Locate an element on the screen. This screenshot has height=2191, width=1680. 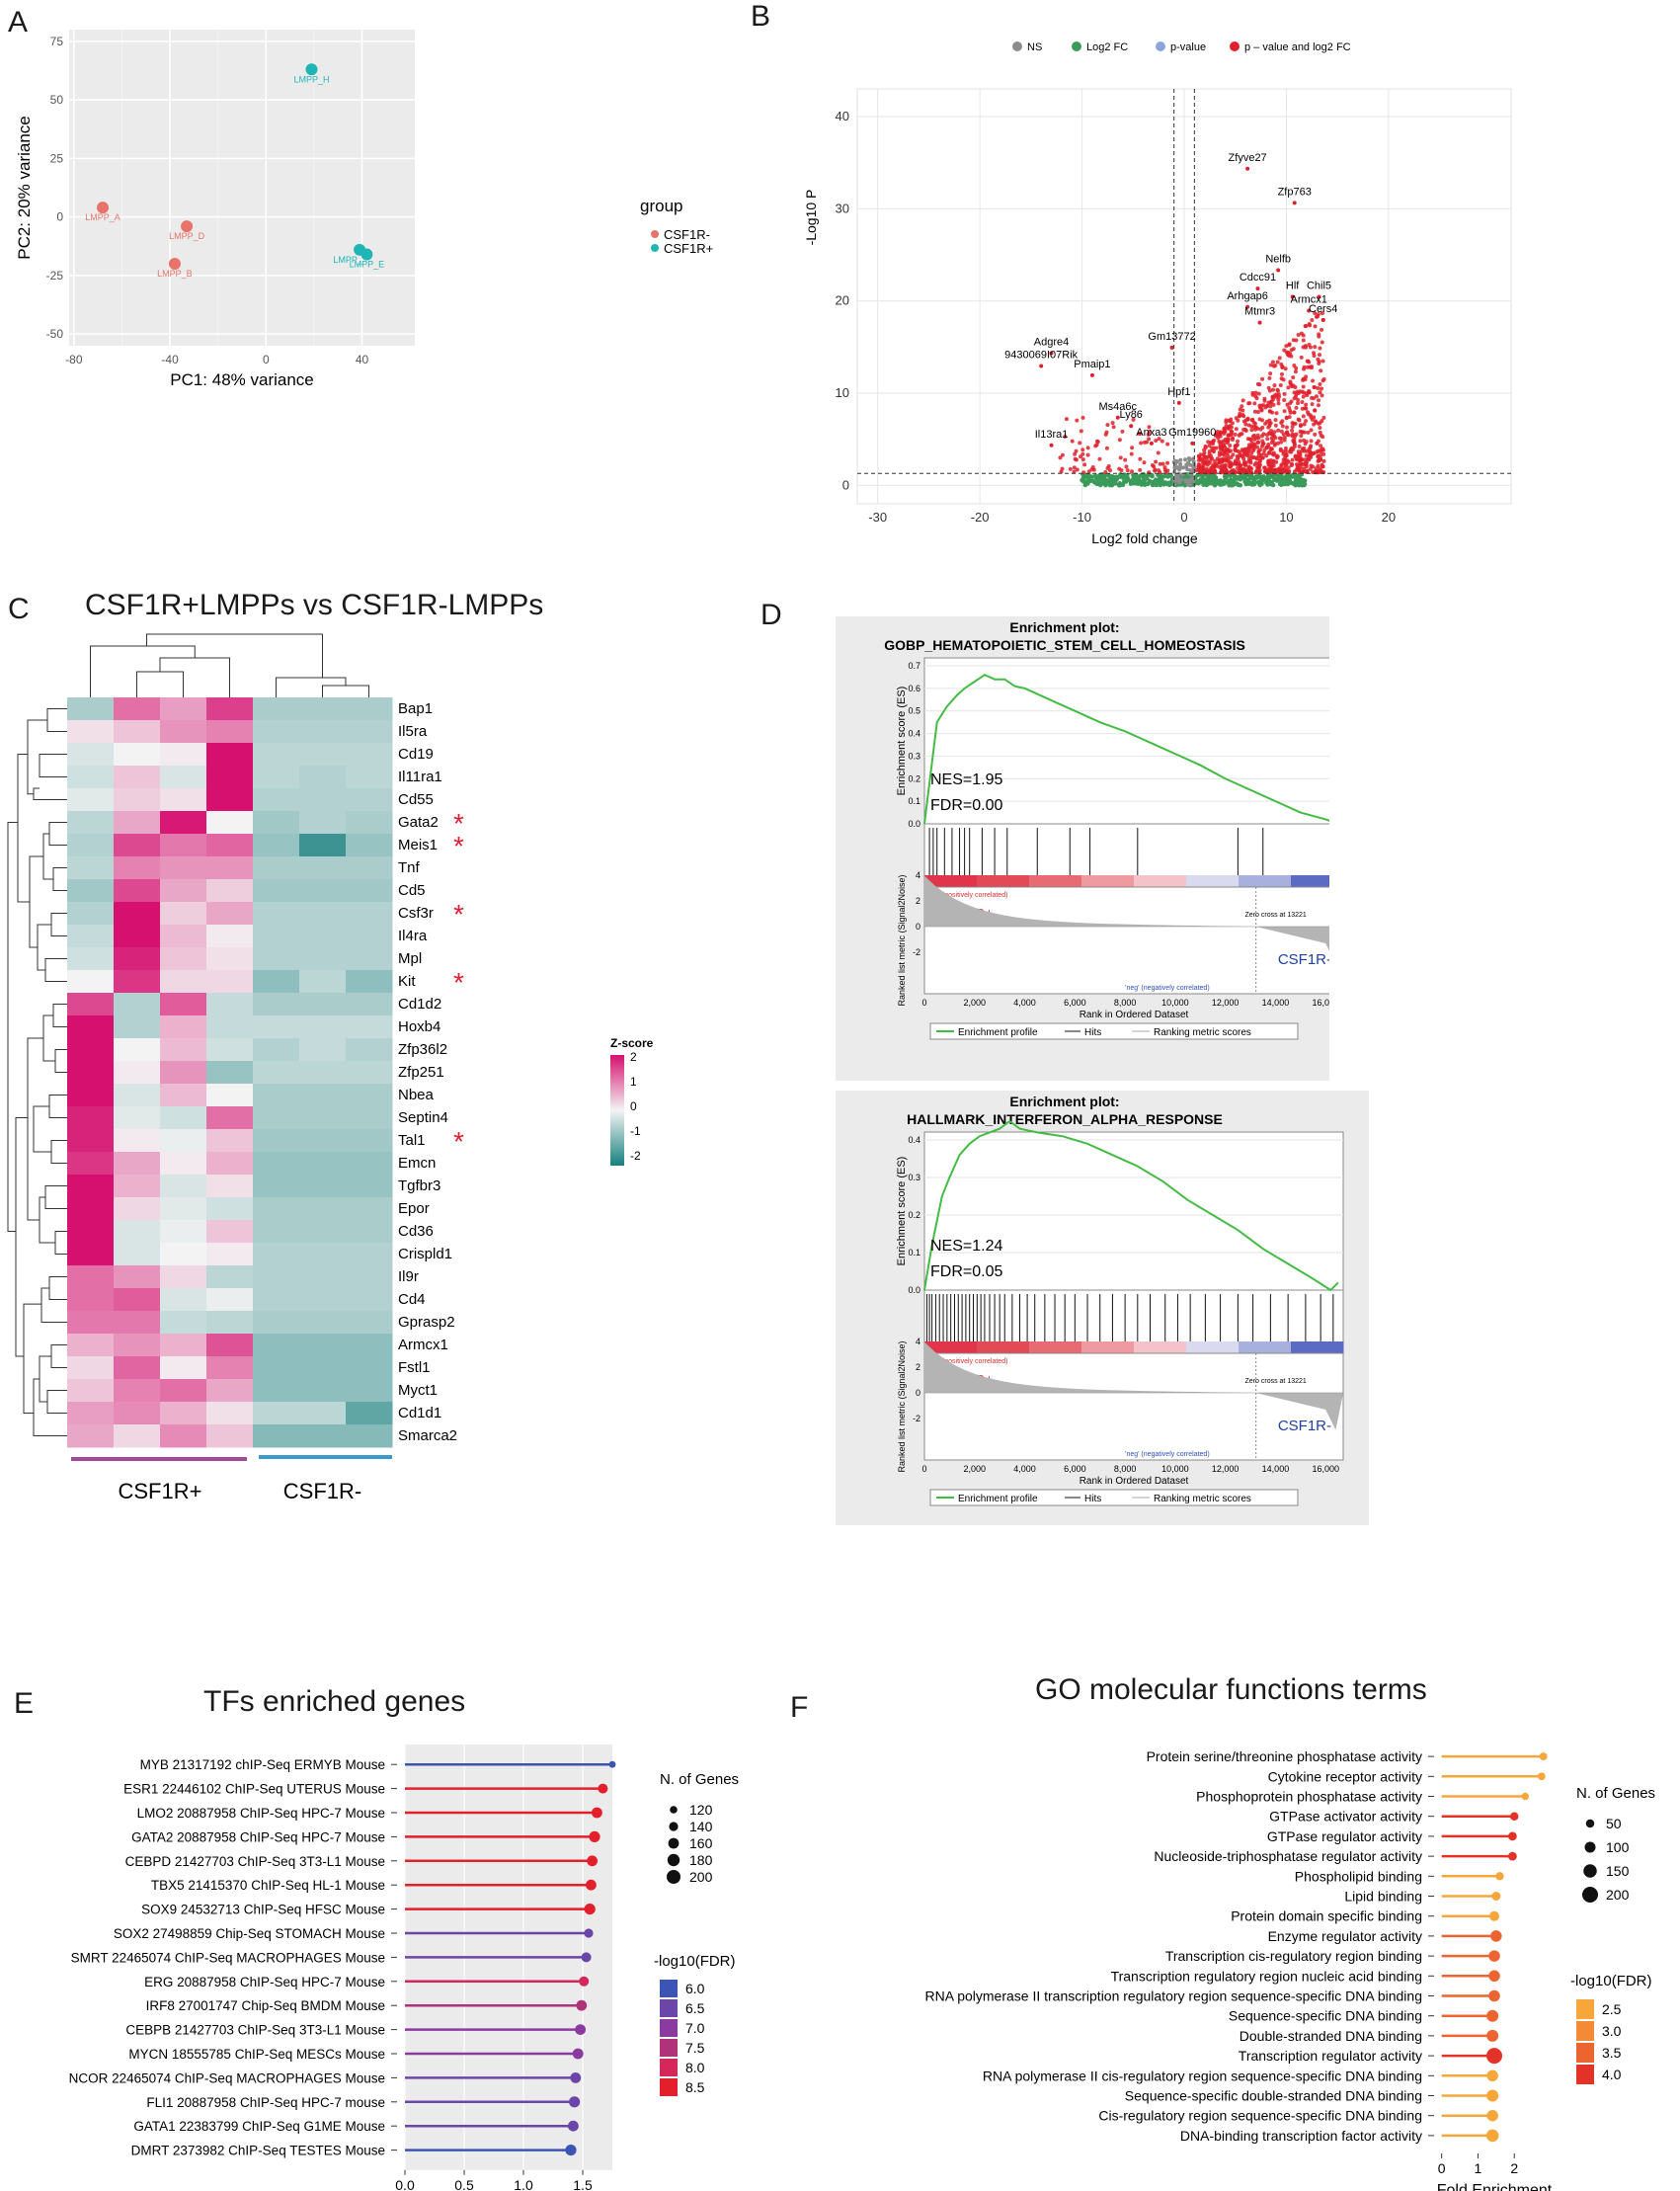
color-legend-label: 7.0 is located at coordinates (695, 2028).